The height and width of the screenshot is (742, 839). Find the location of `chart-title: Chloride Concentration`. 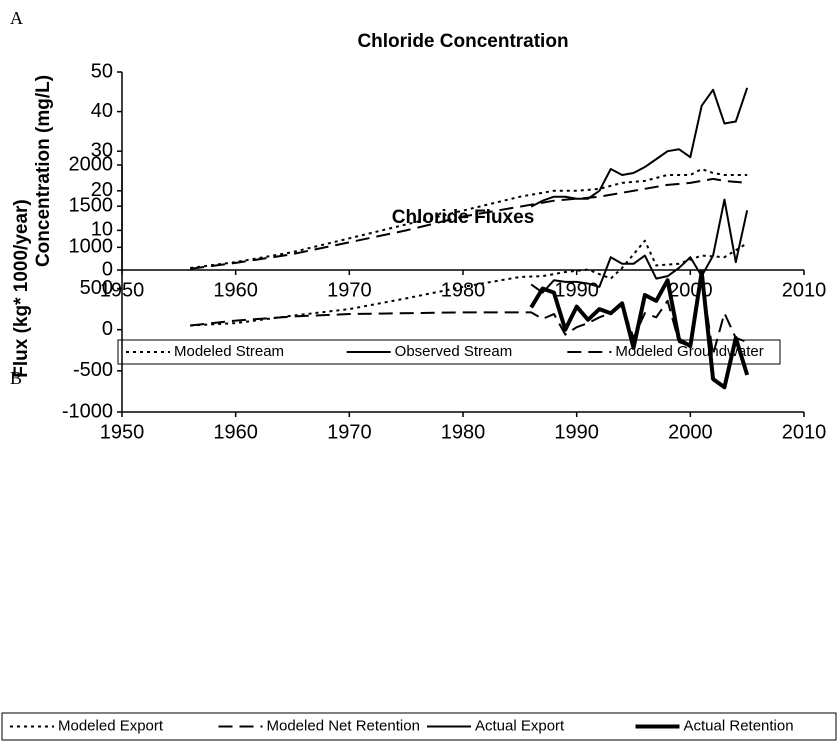

chart-title: Chloride Concentration is located at coordinates (462, 41).